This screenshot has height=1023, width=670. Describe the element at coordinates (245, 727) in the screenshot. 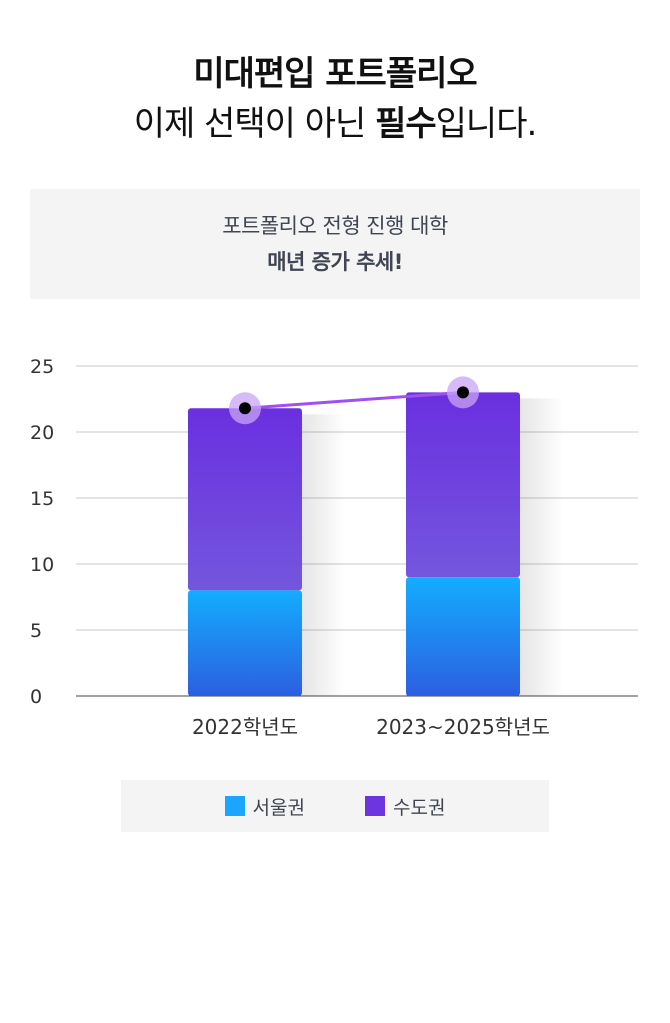

I see `x-tick-label: 2022학년도` at that location.